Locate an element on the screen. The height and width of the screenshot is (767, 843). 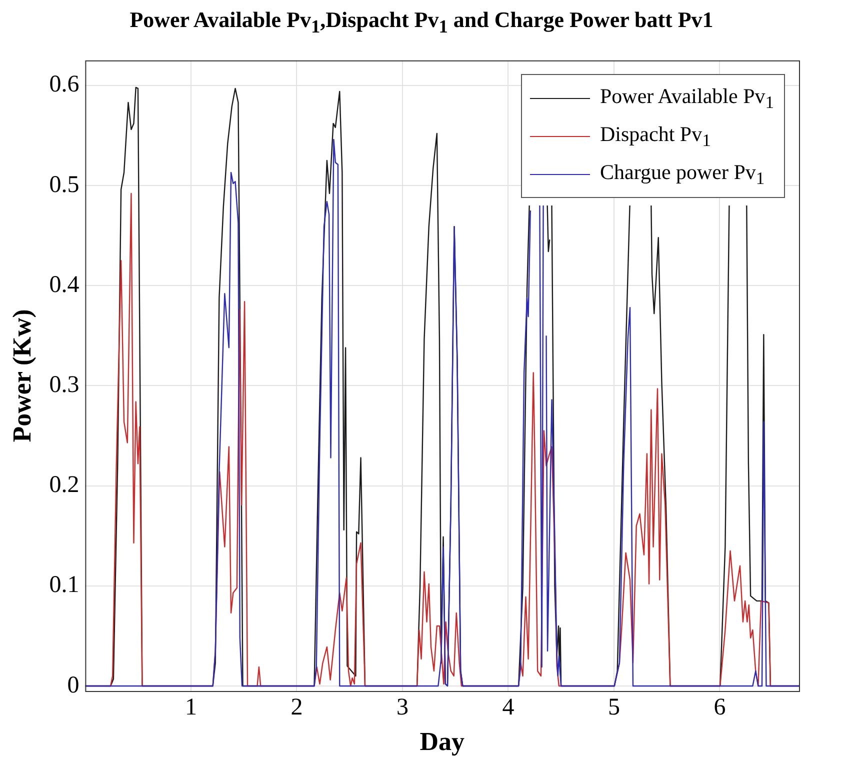
legend-label: Power Available Pv$_{1}$ is located at coordinates (687, 98).